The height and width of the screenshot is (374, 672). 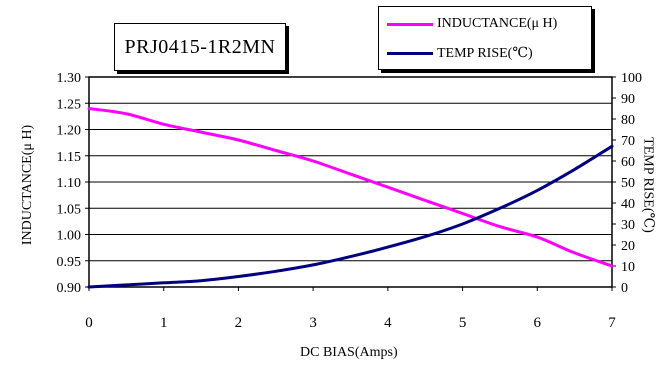 What do you see at coordinates (69, 78) in the screenshot?
I see `left-tick-label: 1.30` at bounding box center [69, 78].